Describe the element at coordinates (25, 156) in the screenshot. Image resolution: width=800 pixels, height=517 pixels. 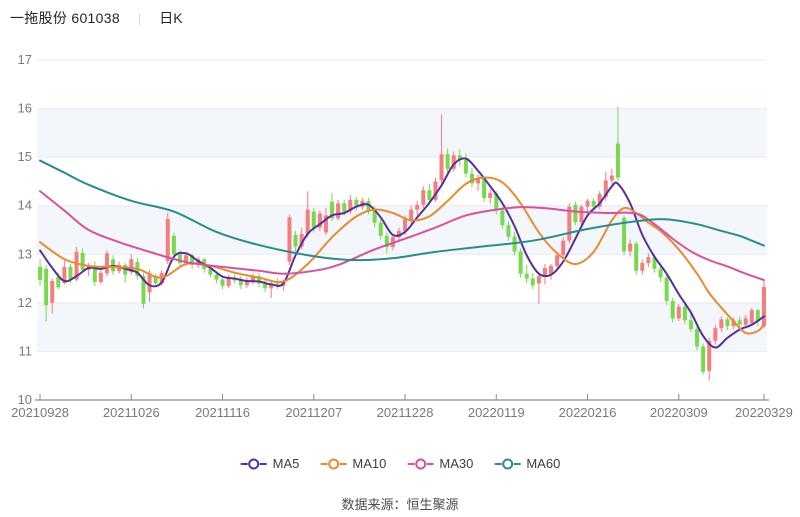
I see `y-axis-label: 15` at that location.